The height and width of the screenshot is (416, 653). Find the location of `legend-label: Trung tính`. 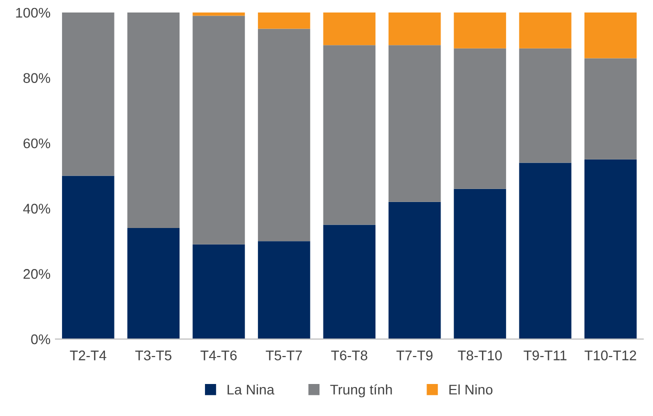

legend-label: Trung tính is located at coordinates (361, 391).